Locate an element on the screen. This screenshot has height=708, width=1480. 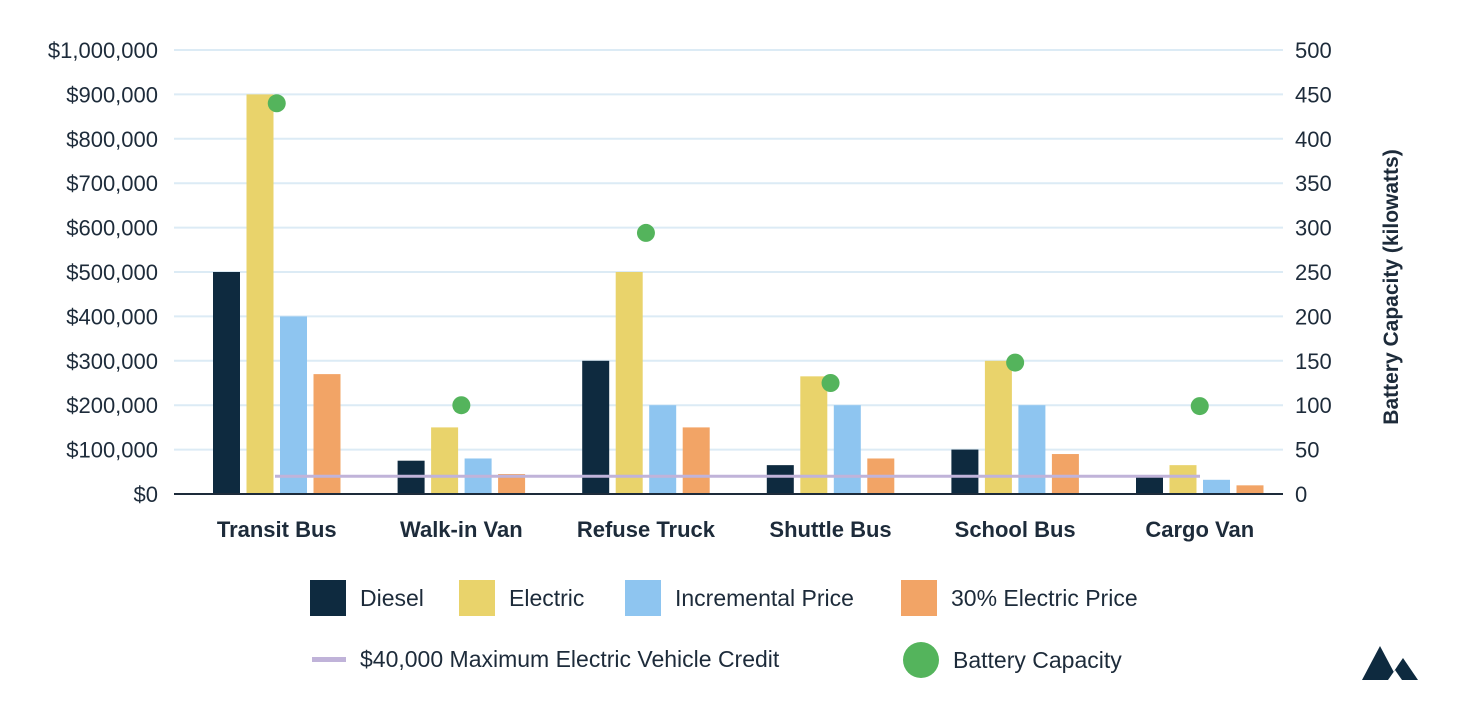
diesel-swatch is located at coordinates (328, 598).